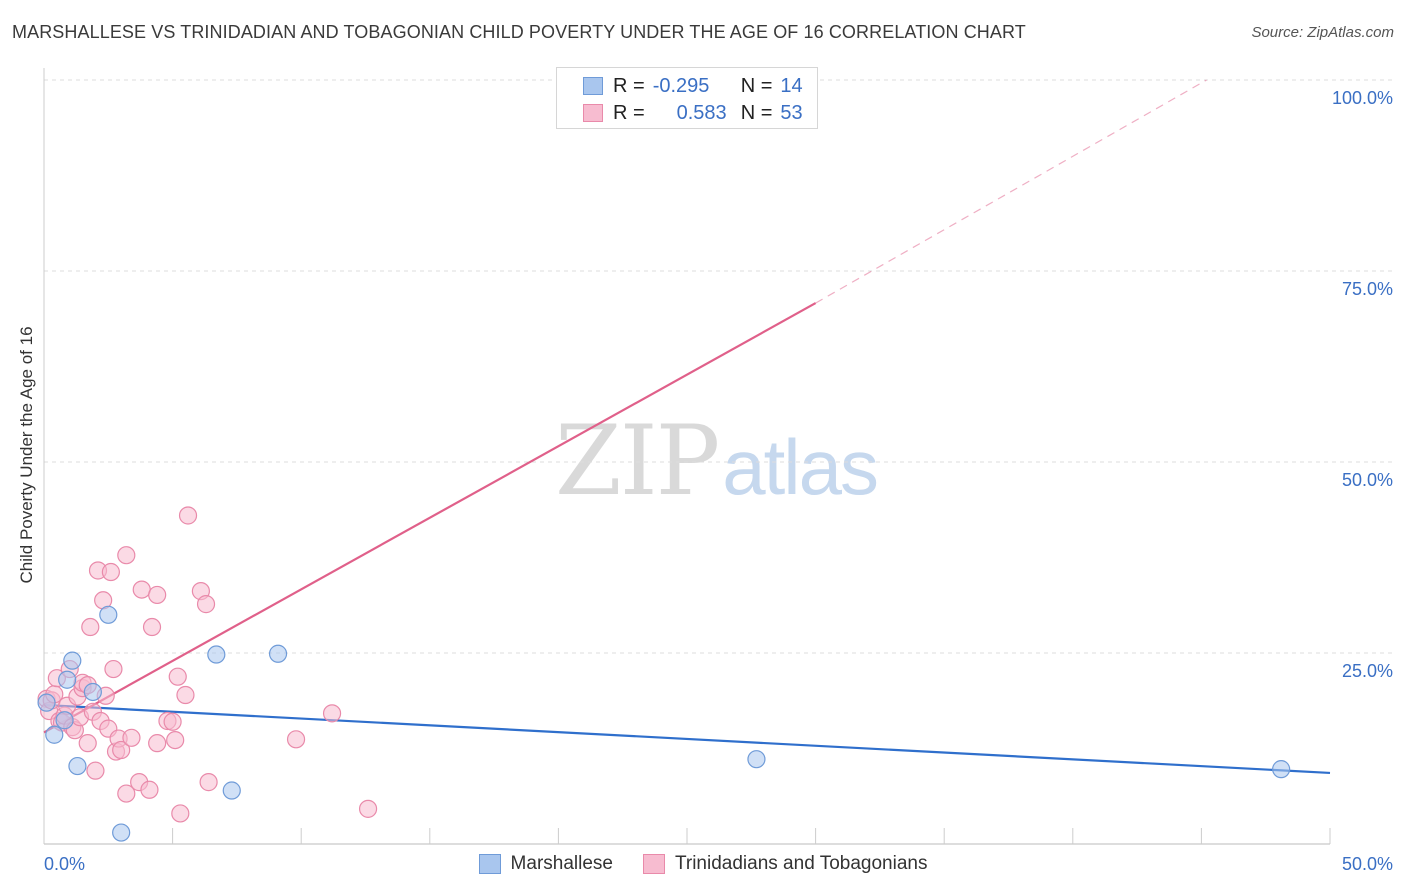 Image resolution: width=1406 pixels, height=892 pixels. I want to click on legend-n-value: 53, so click(791, 112).